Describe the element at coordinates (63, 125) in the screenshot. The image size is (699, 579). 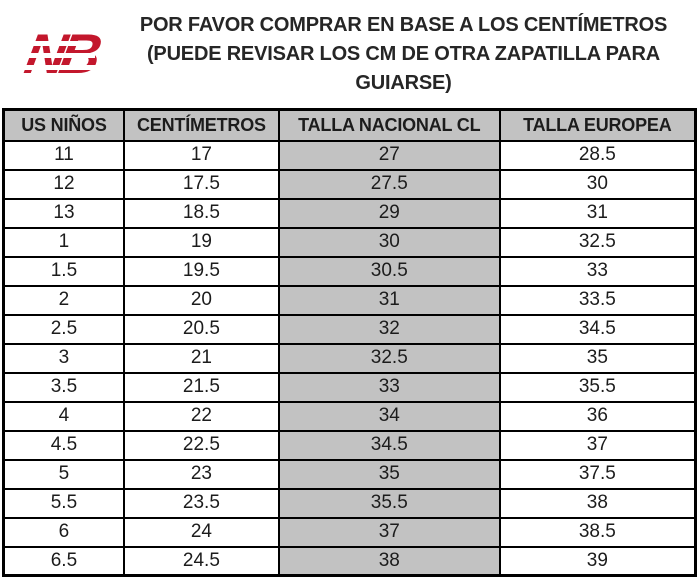
I see `column-header-1: US NIÑOS` at that location.